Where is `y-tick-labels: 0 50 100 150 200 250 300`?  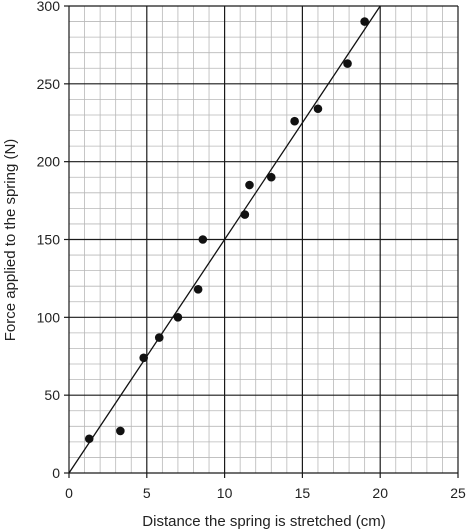 y-tick-labels: 0 50 100 150 200 250 300 is located at coordinates (49, 240).